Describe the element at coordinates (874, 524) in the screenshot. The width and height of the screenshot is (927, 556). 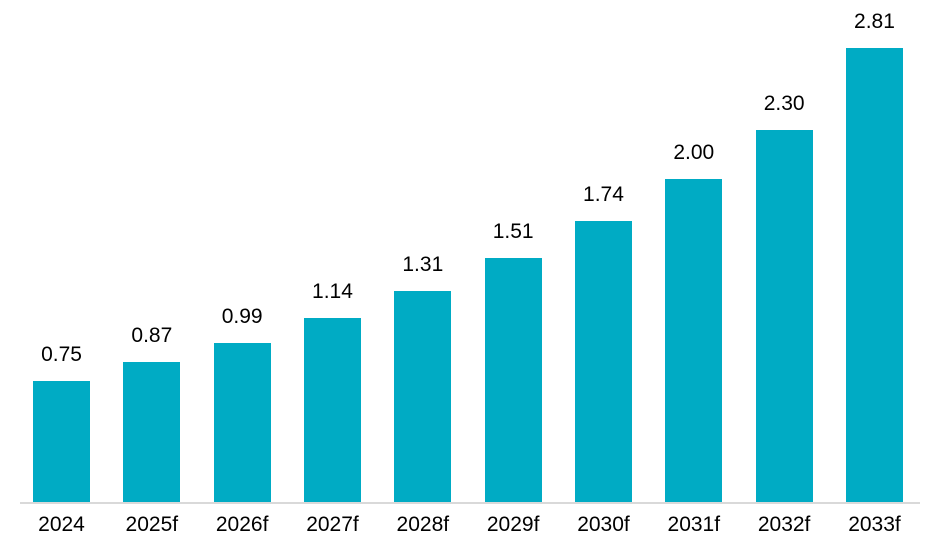
I see `x-axis-tick-label: 2033f` at that location.